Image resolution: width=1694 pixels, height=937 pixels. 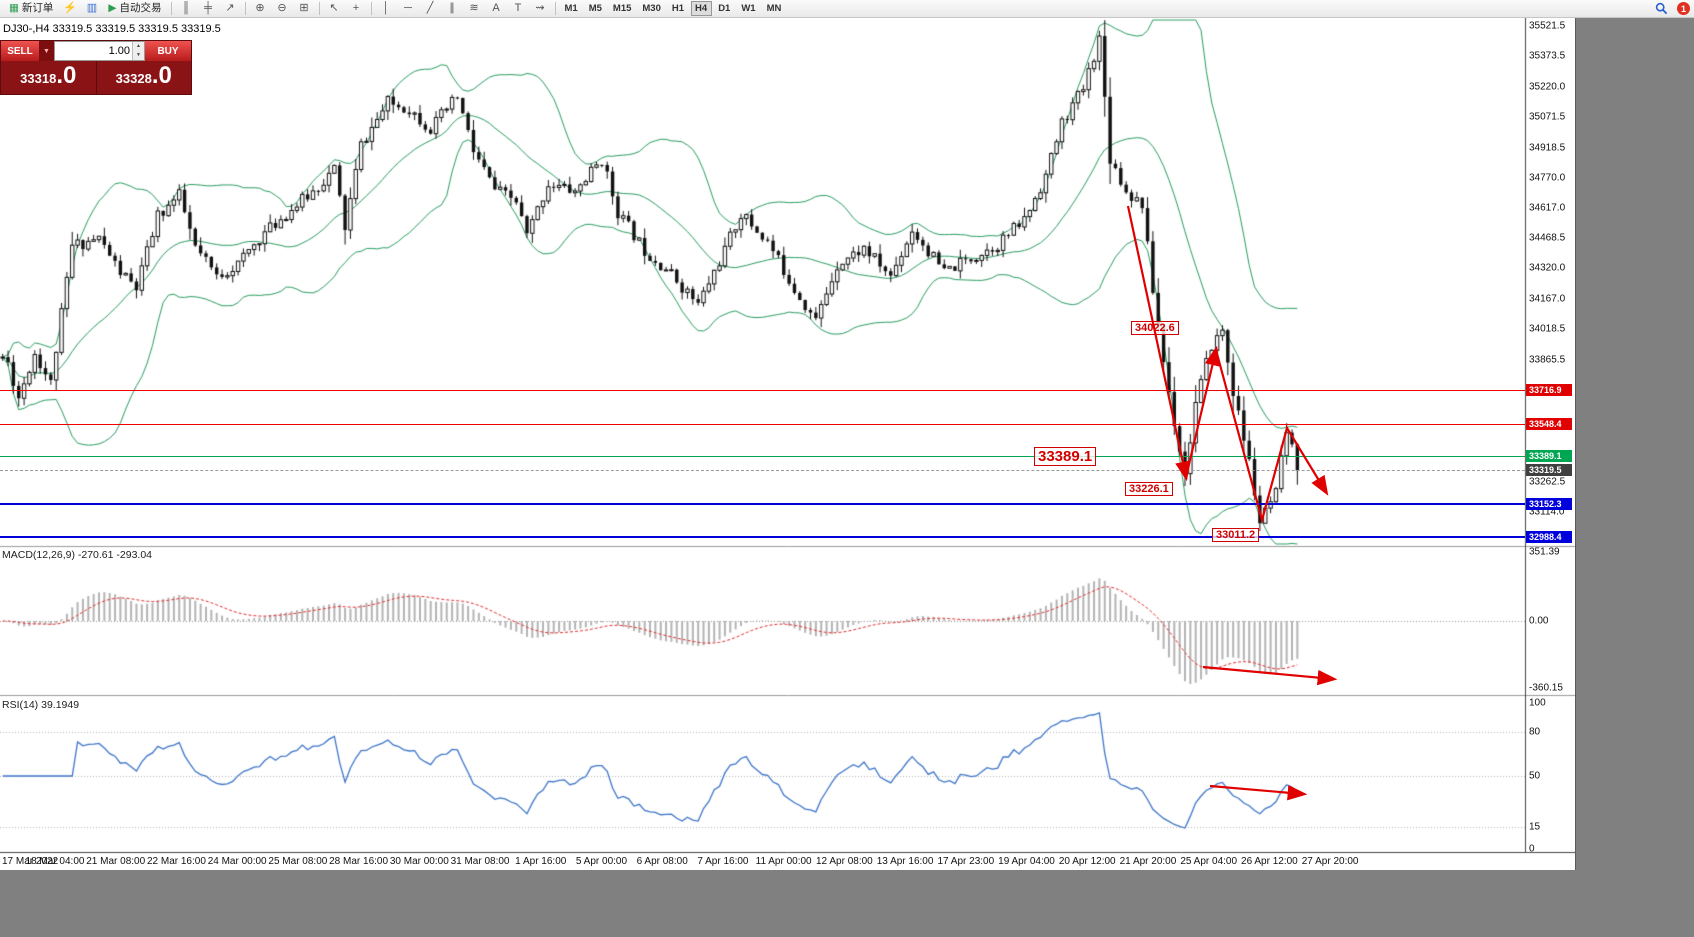 I want to click on price-scale-label: 34770.0, so click(x=1547, y=177).